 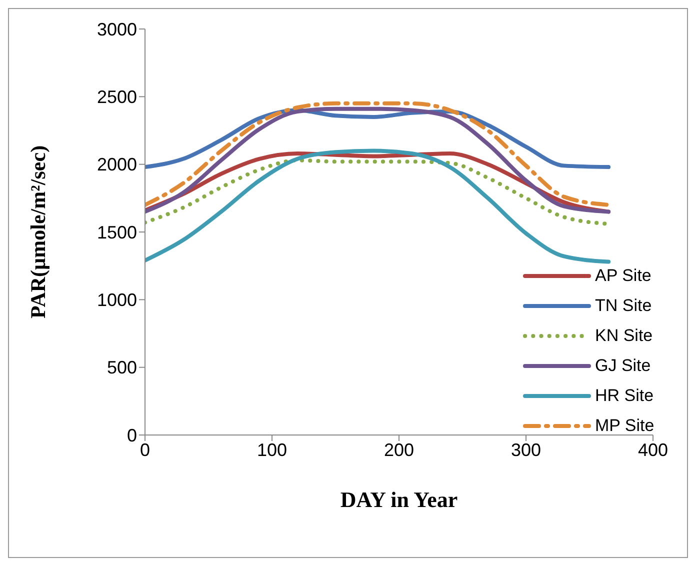 What do you see at coordinates (399, 499) in the screenshot?
I see `x-axis-title: DAY in Year` at bounding box center [399, 499].